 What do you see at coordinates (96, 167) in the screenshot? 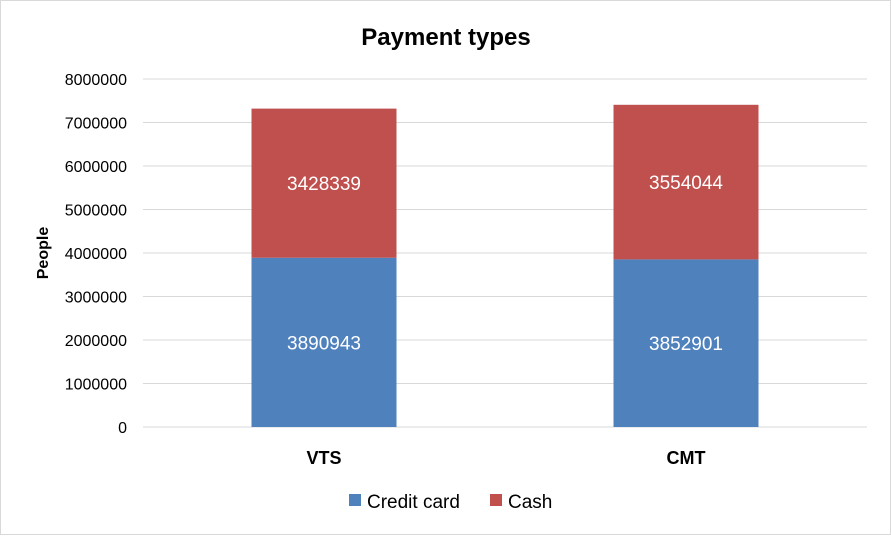
I see `y-tick-label: 6000000` at bounding box center [96, 167].